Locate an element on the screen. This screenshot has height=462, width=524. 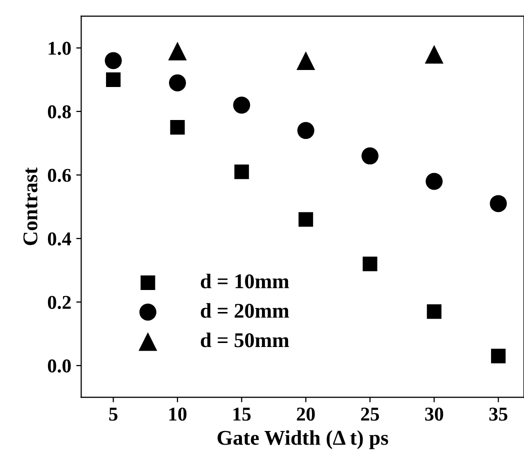
x-axis-title: Gate Width (Δ t) ps is located at coordinates (303, 440).